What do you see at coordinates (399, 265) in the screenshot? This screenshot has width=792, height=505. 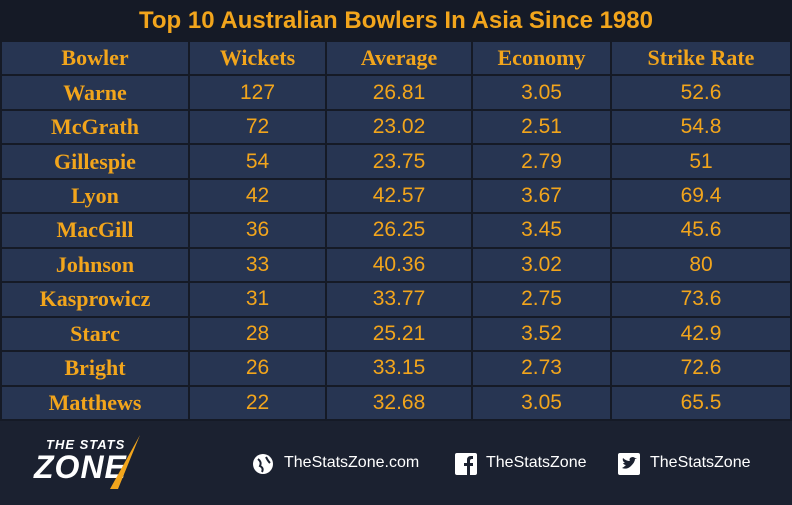 I see `stat-cell: 40.36` at bounding box center [399, 265].